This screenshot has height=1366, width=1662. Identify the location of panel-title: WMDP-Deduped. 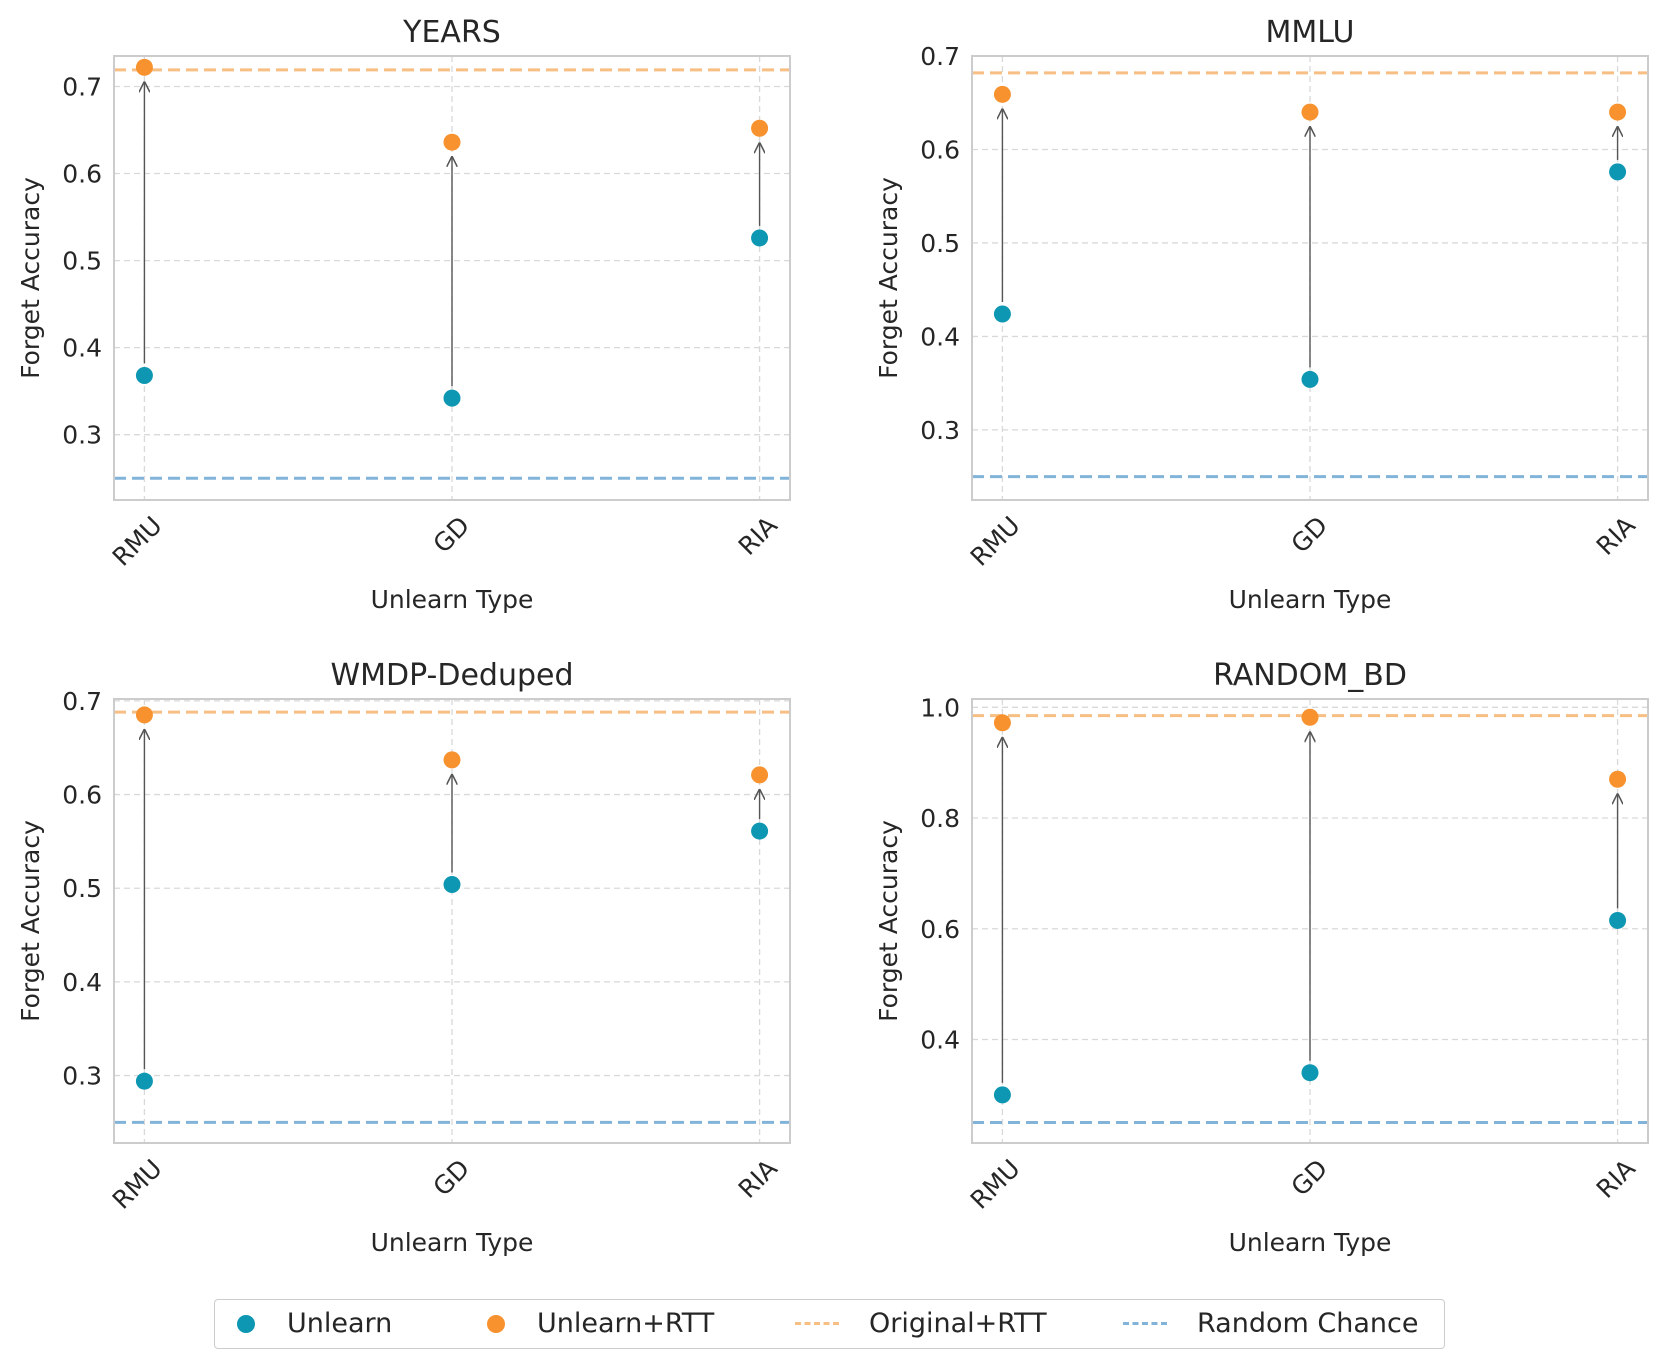
(451, 675).